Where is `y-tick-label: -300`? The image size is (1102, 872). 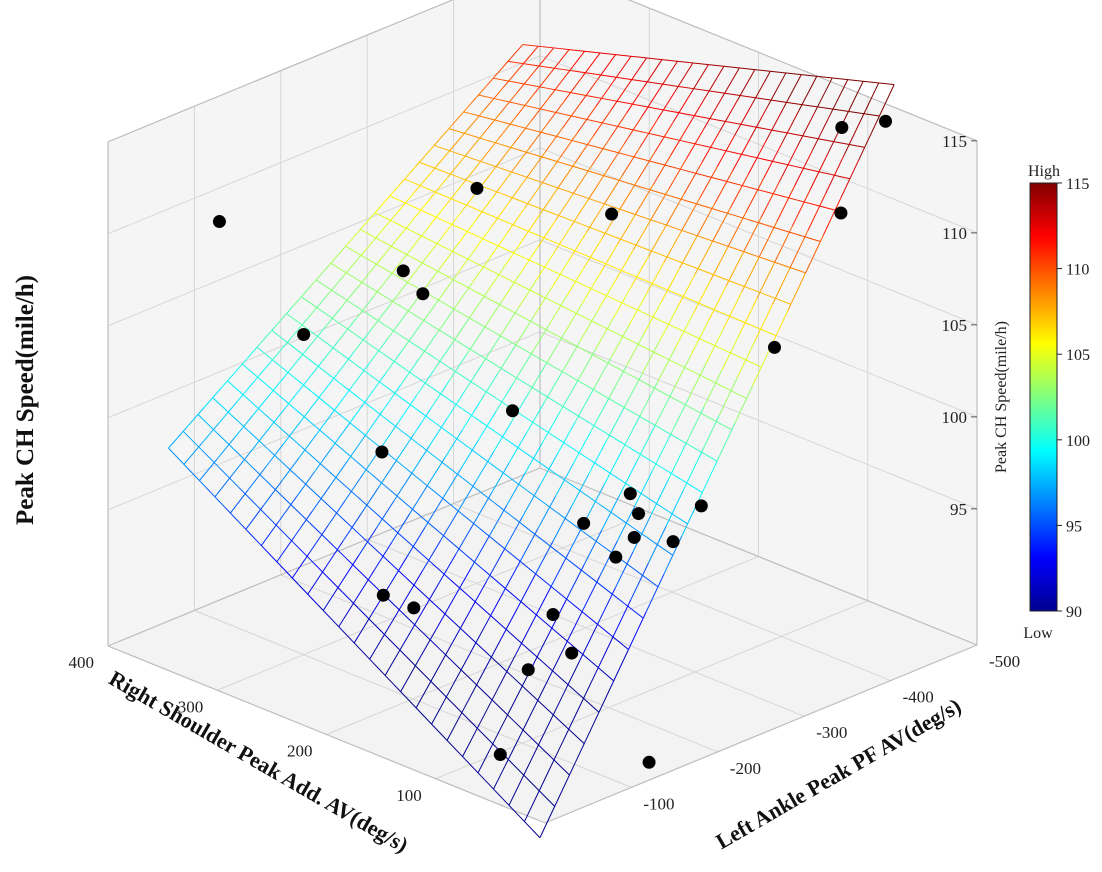 y-tick-label: -300 is located at coordinates (831, 732).